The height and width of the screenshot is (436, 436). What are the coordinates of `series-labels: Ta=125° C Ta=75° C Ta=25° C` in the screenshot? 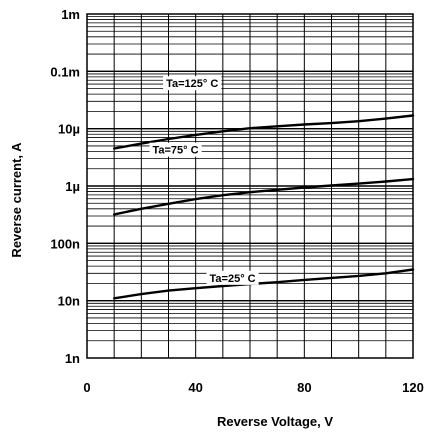 It's located at (204, 180).